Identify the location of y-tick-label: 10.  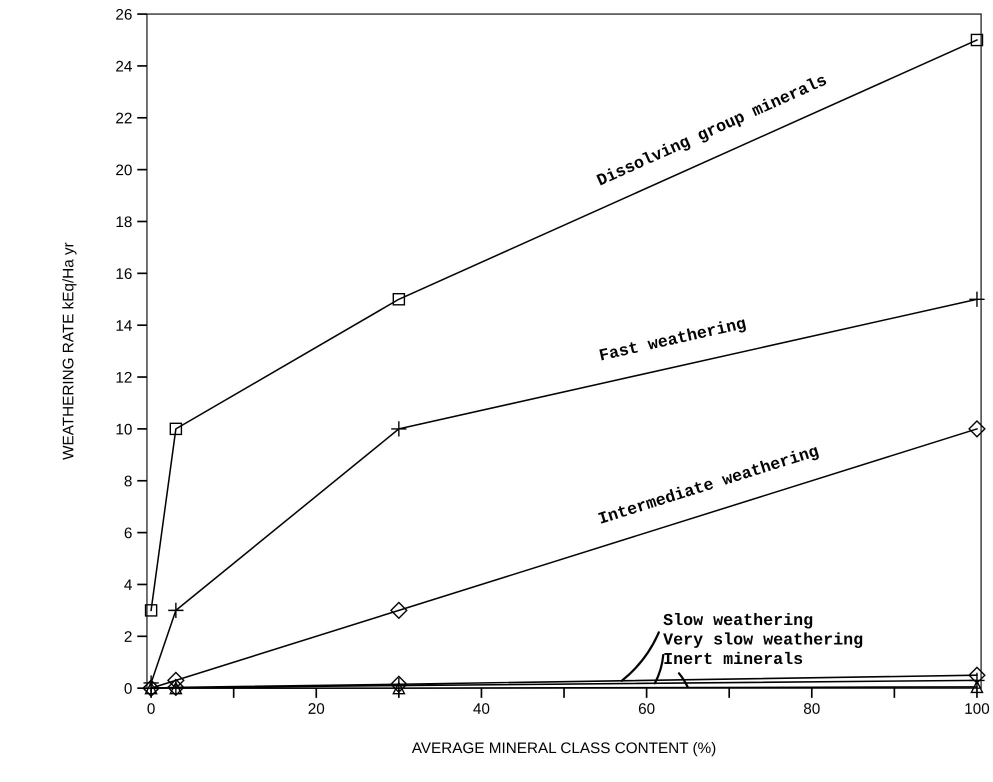
(124, 429).